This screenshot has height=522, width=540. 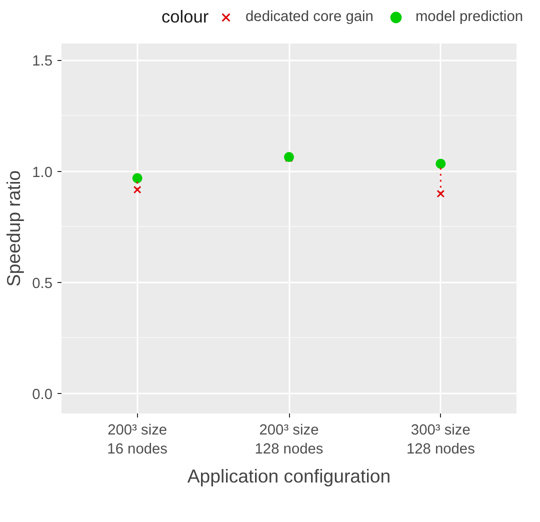 What do you see at coordinates (42, 284) in the screenshot?
I see `y-tick-label: 0.5` at bounding box center [42, 284].